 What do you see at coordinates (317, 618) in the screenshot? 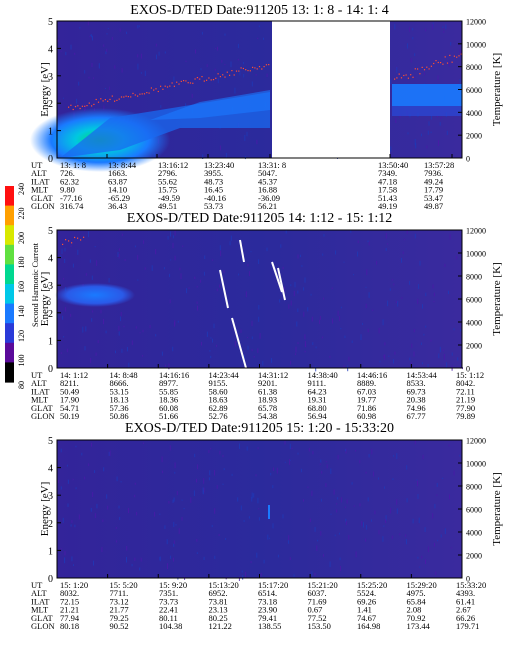
I see `ephemeris-value: 77.52` at bounding box center [317, 618].